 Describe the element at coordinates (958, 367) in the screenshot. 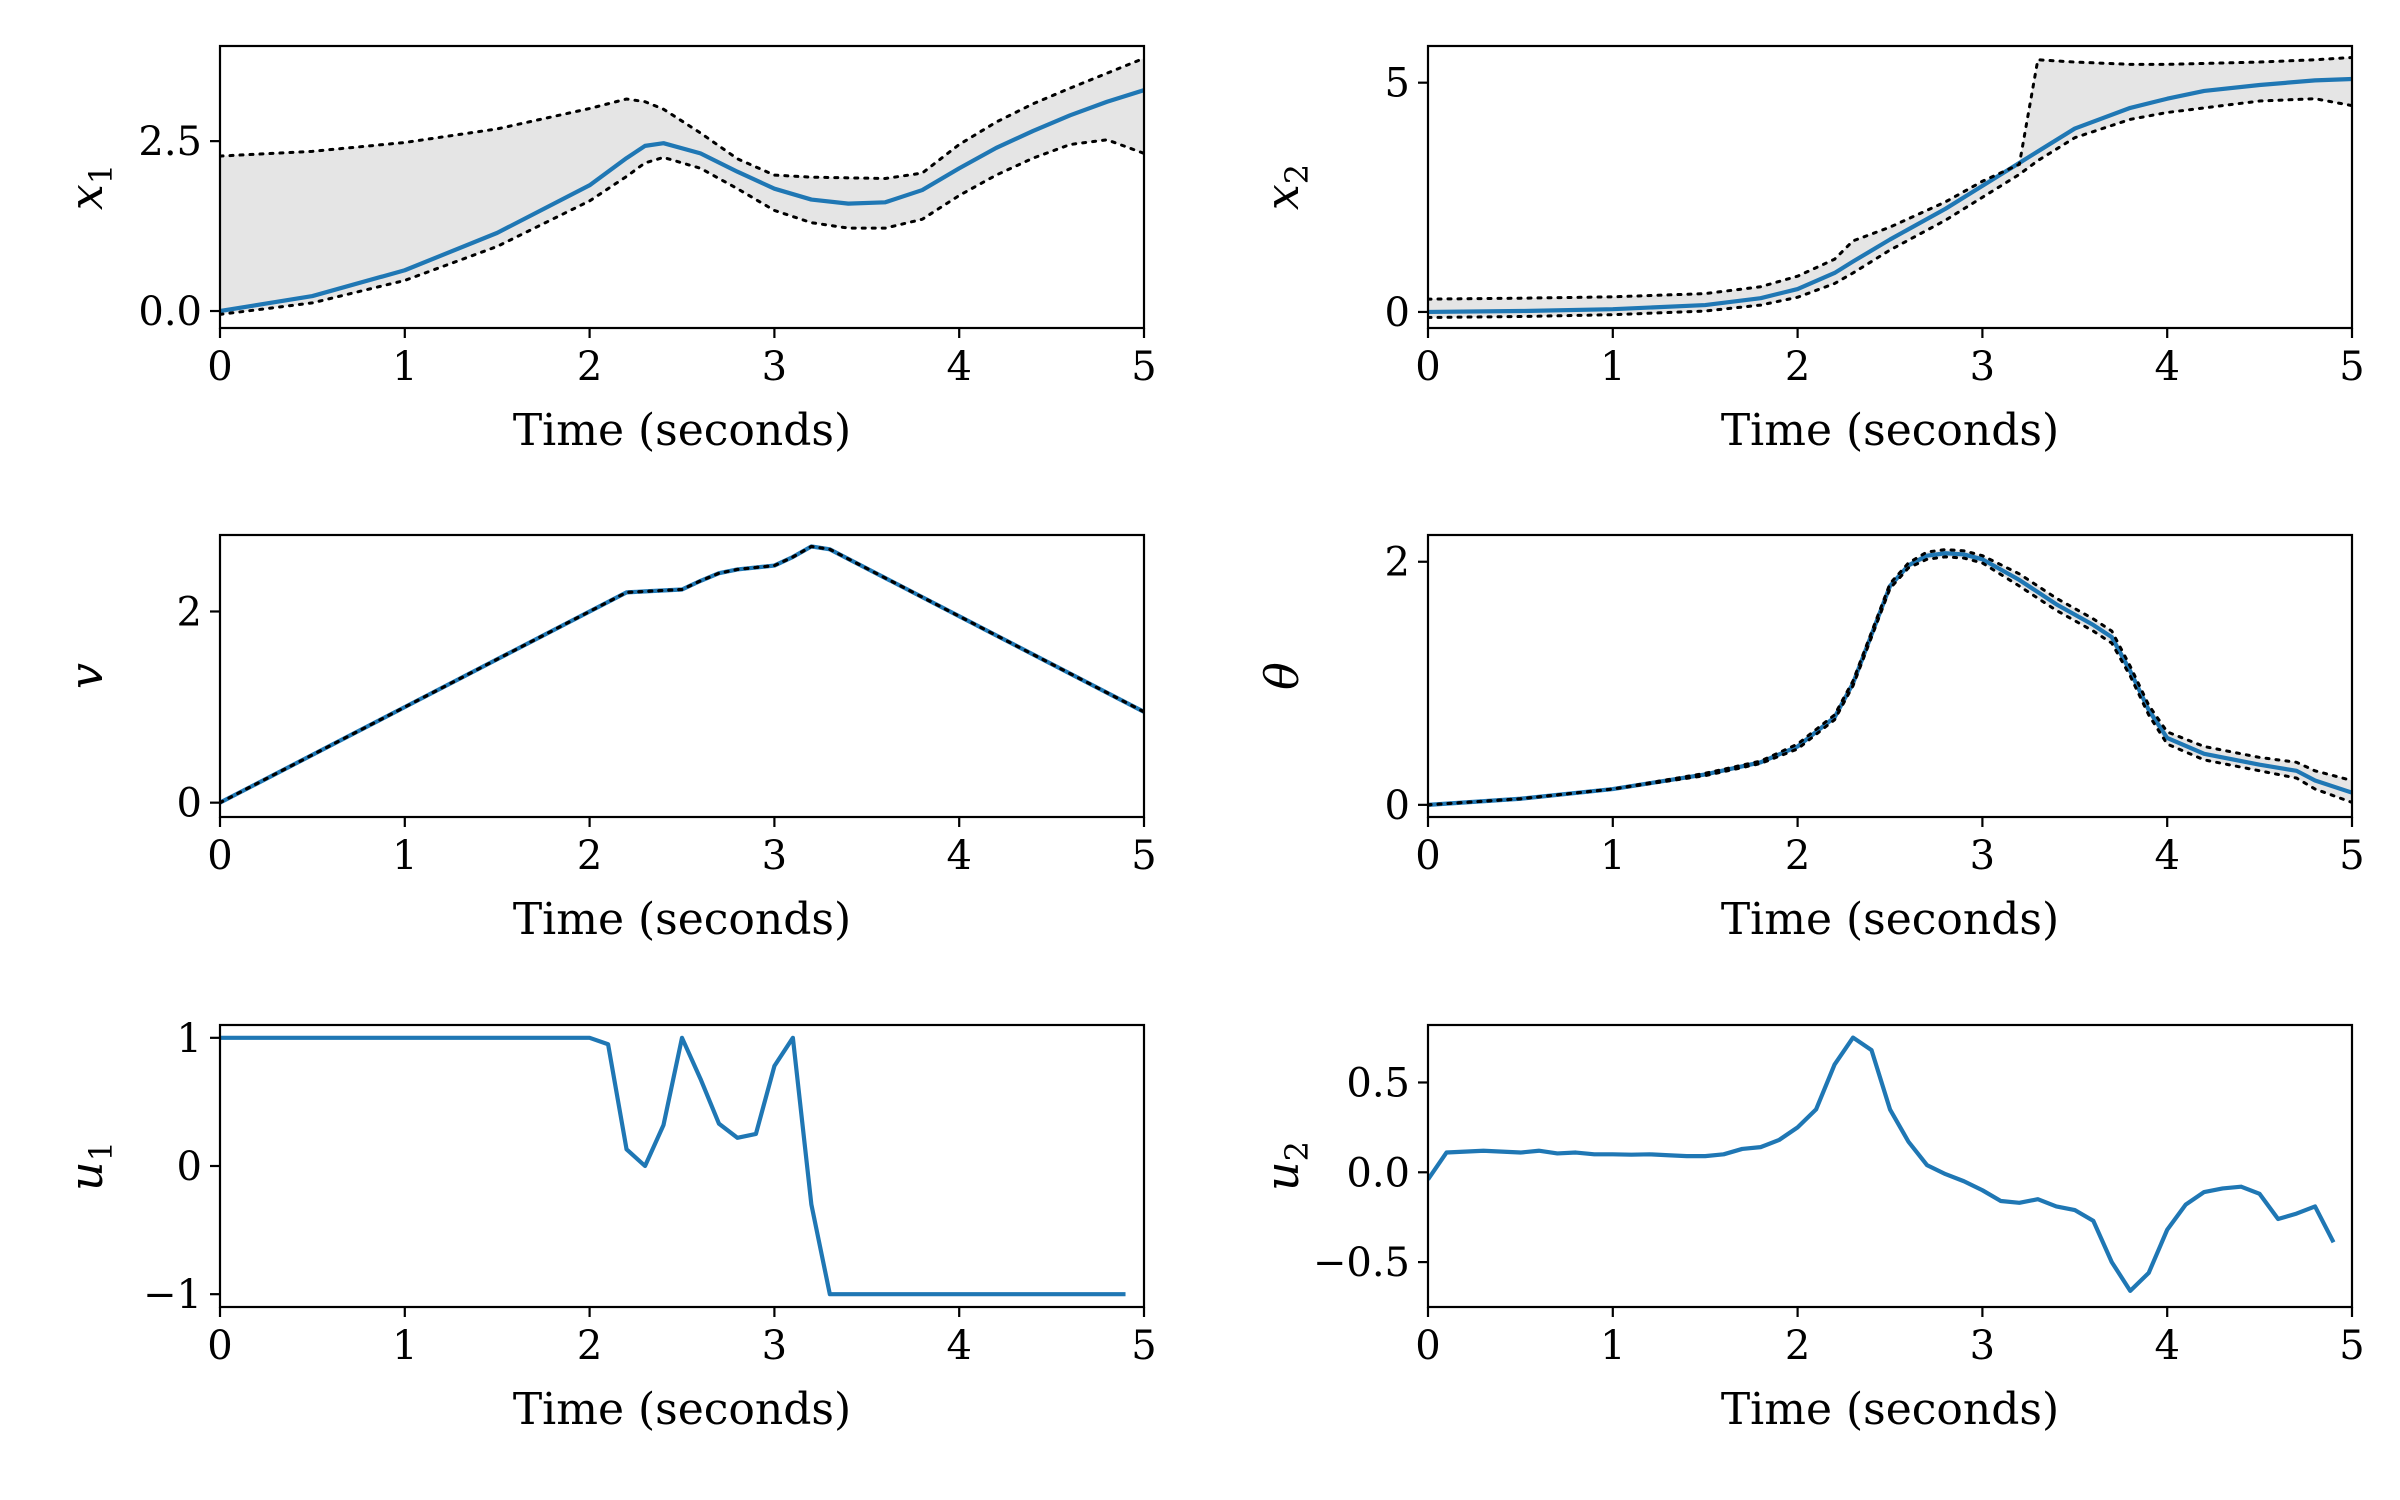

I see `x-tick-label-x1-4: 4` at that location.